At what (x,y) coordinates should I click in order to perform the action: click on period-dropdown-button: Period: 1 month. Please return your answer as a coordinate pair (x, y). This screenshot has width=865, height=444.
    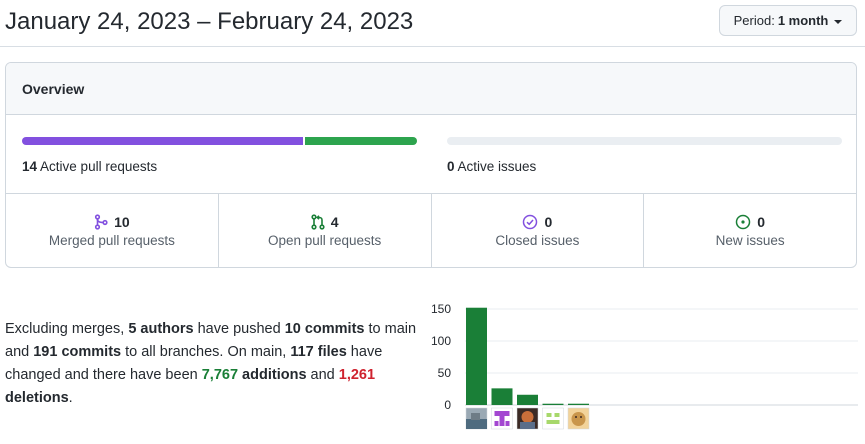
    Looking at the image, I should click on (788, 20).